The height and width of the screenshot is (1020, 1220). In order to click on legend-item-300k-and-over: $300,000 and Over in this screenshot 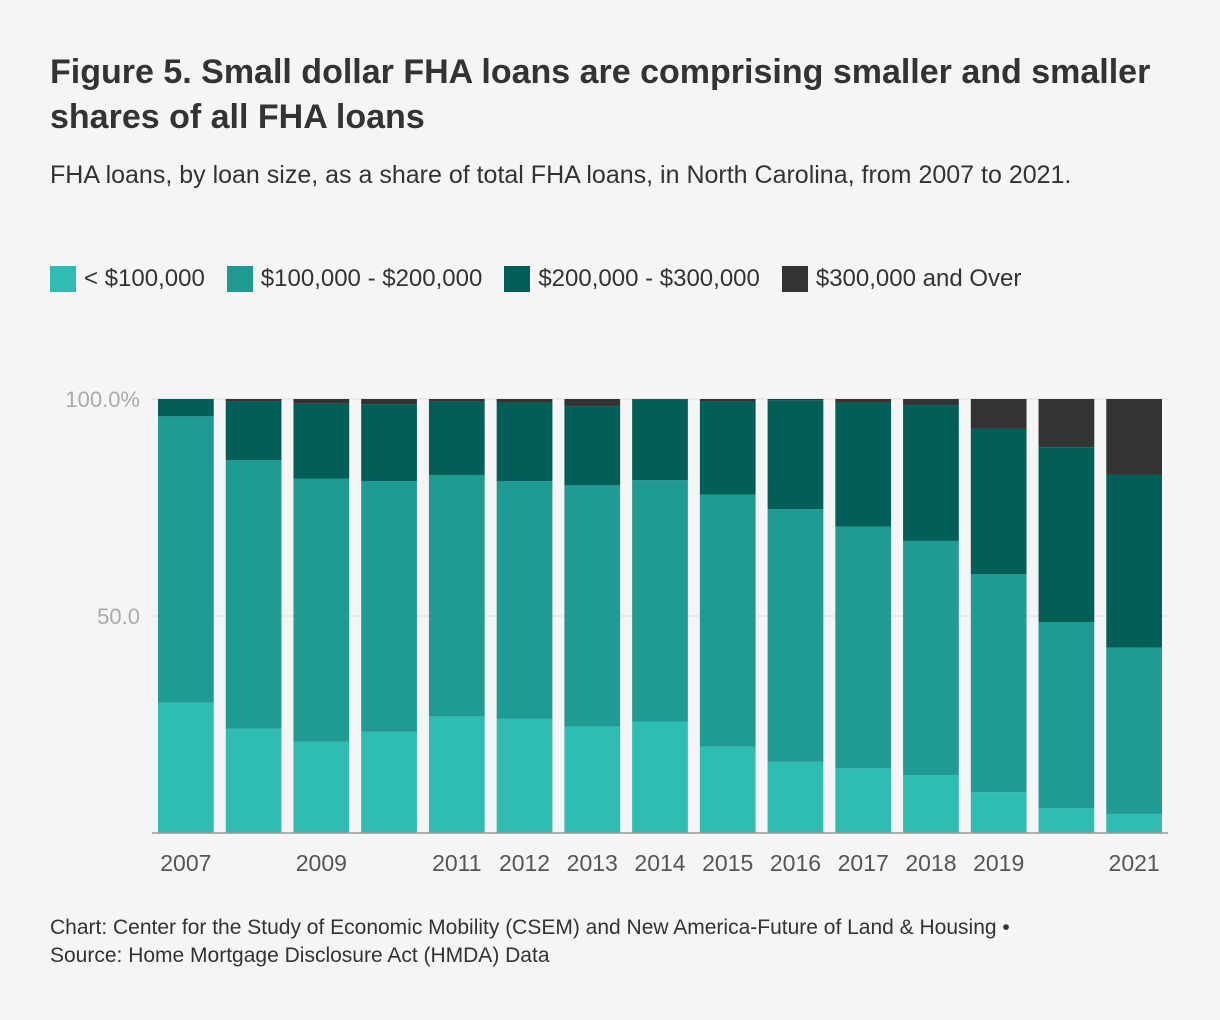, I will do `click(901, 279)`.